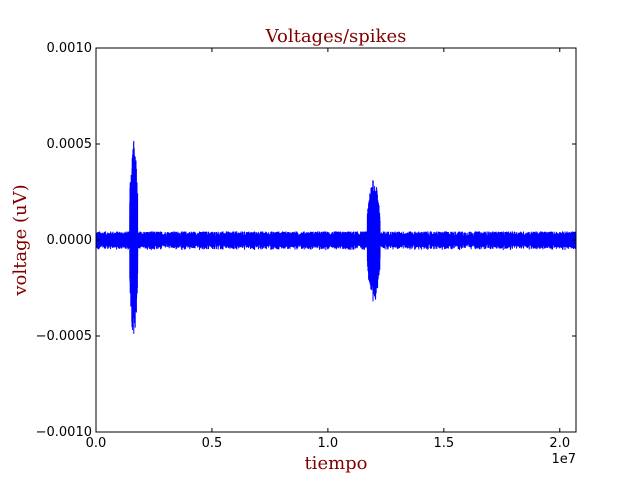 This screenshot has width=640, height=480. I want to click on x-tick-label: 2.0, so click(559, 443).